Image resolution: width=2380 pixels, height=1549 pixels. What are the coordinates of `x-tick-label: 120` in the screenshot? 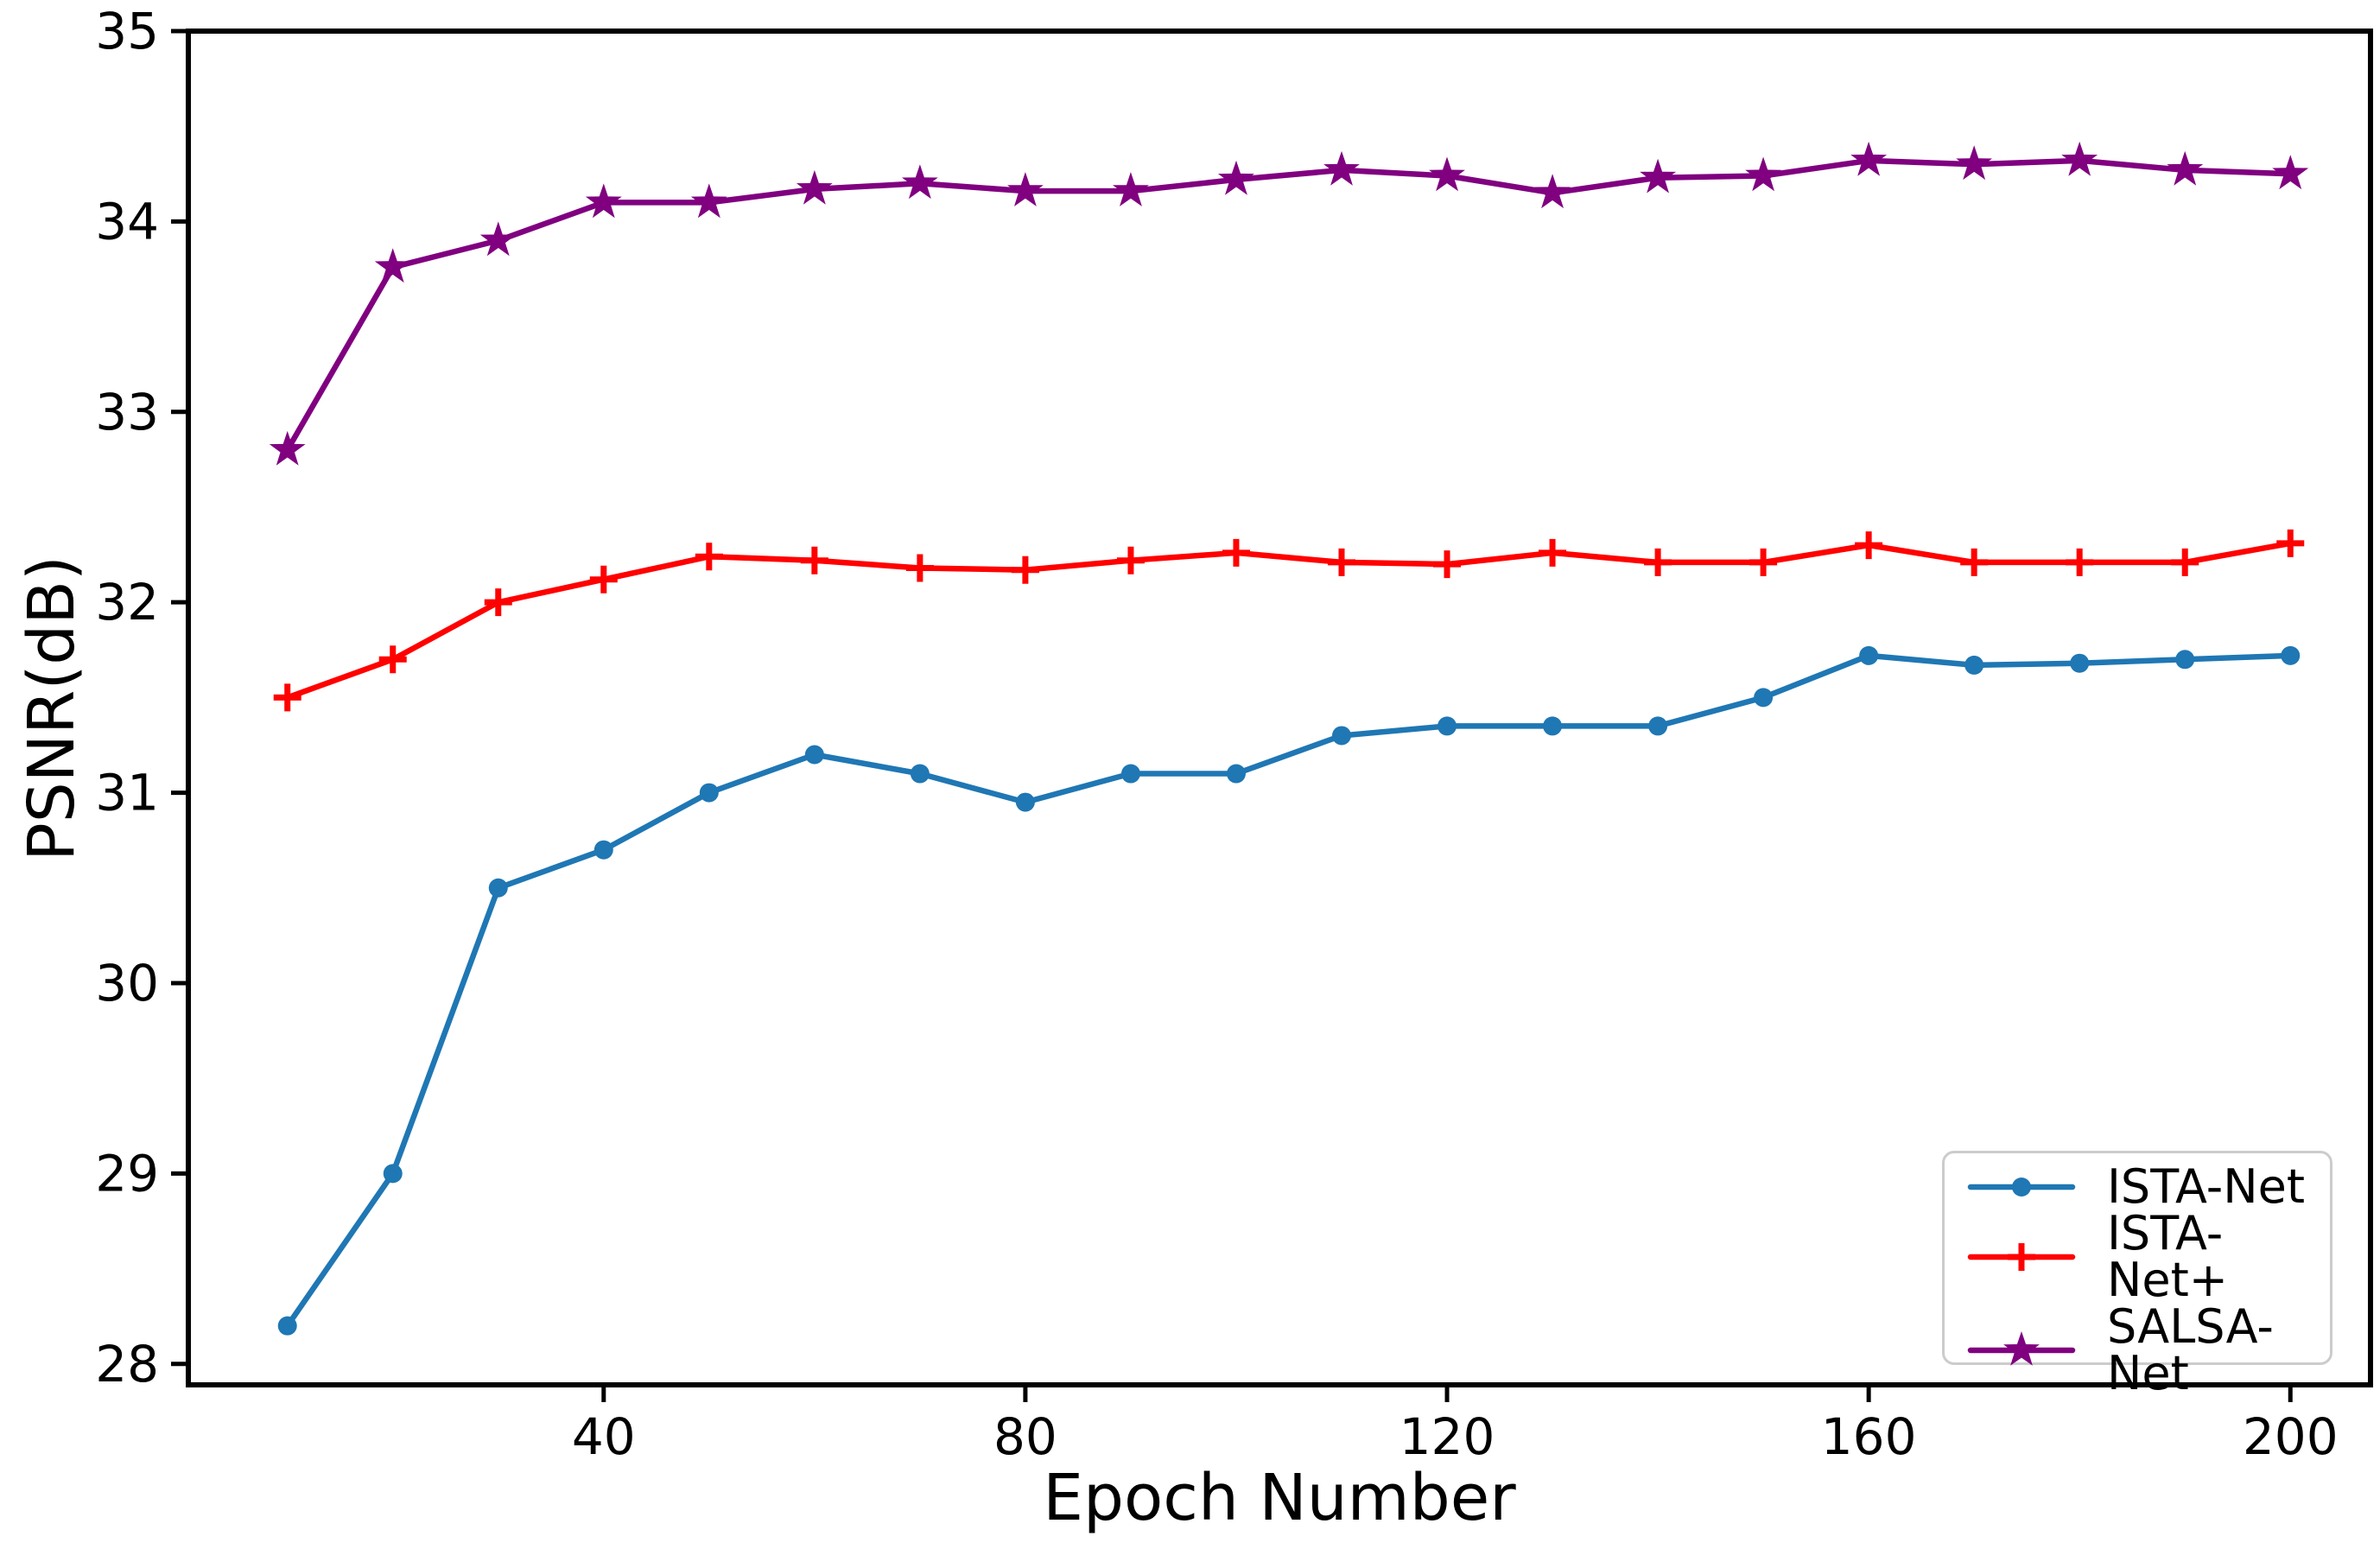 It's located at (1447, 1437).